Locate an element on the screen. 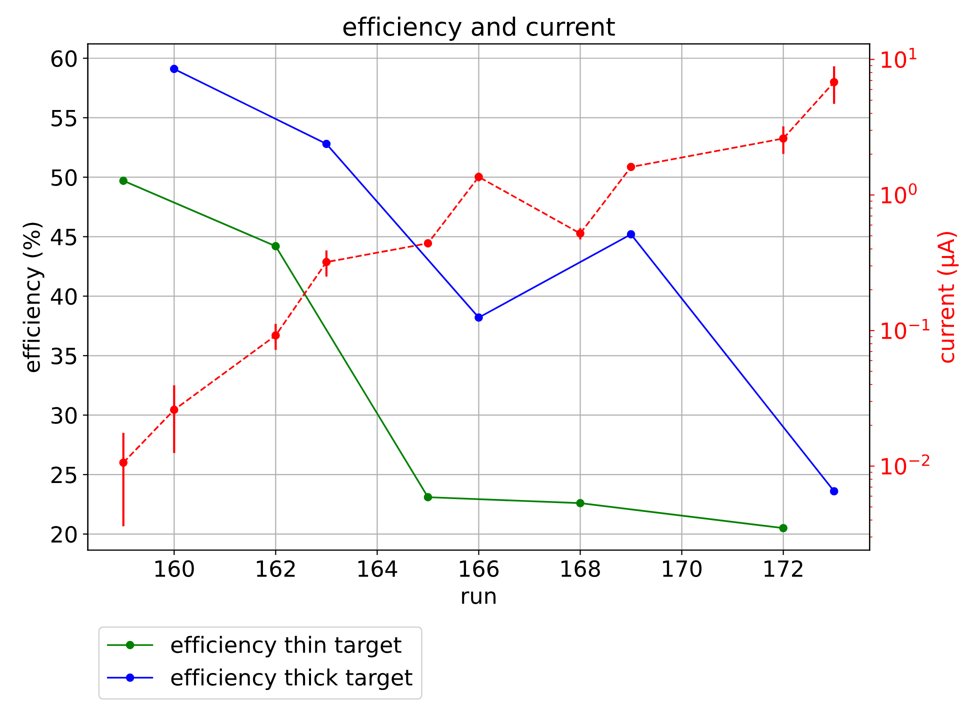 The height and width of the screenshot is (721, 976). x-tick-label: 168 is located at coordinates (580, 569).